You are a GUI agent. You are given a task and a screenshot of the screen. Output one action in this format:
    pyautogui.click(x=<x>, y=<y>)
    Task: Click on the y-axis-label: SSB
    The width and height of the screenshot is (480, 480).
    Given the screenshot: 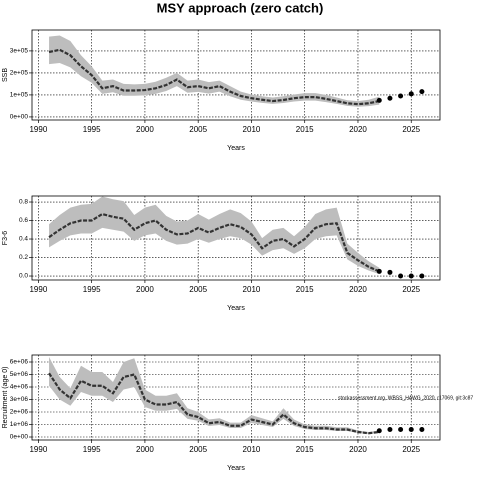 What is the action you would take?
    pyautogui.click(x=5, y=75)
    